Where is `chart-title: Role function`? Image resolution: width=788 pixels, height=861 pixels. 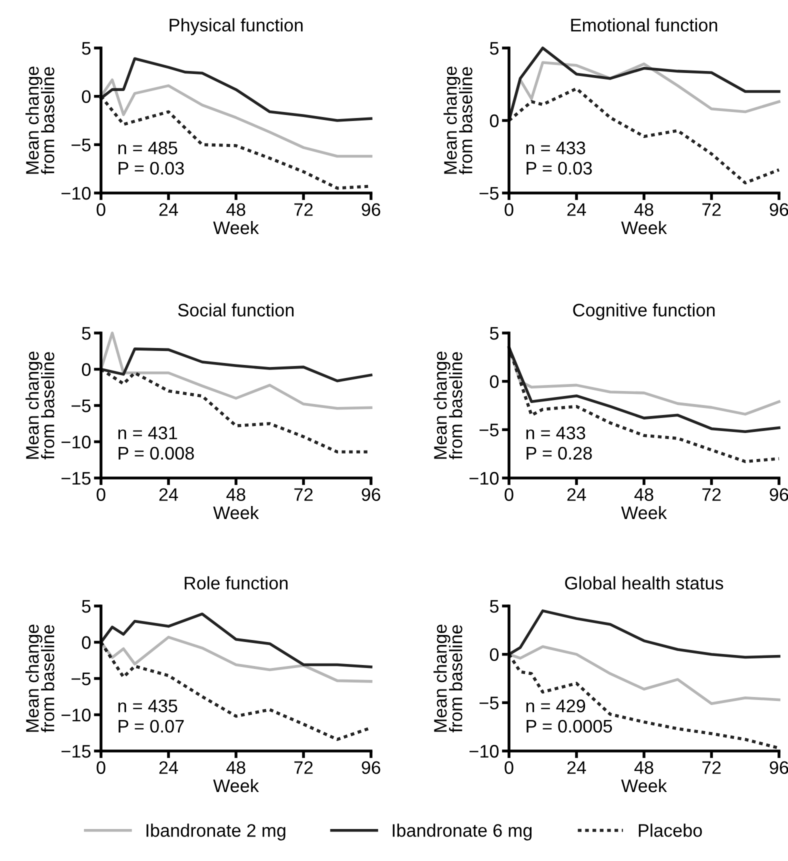
chart-title: Role function is located at coordinates (236, 583).